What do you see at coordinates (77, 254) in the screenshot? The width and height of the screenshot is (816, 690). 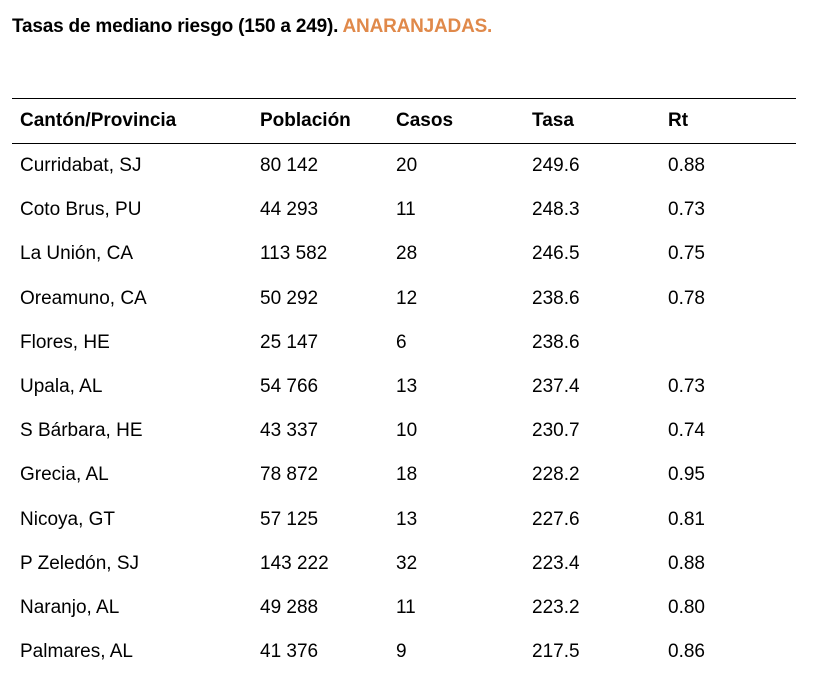 I see `cell-canton: La Unión, CA` at bounding box center [77, 254].